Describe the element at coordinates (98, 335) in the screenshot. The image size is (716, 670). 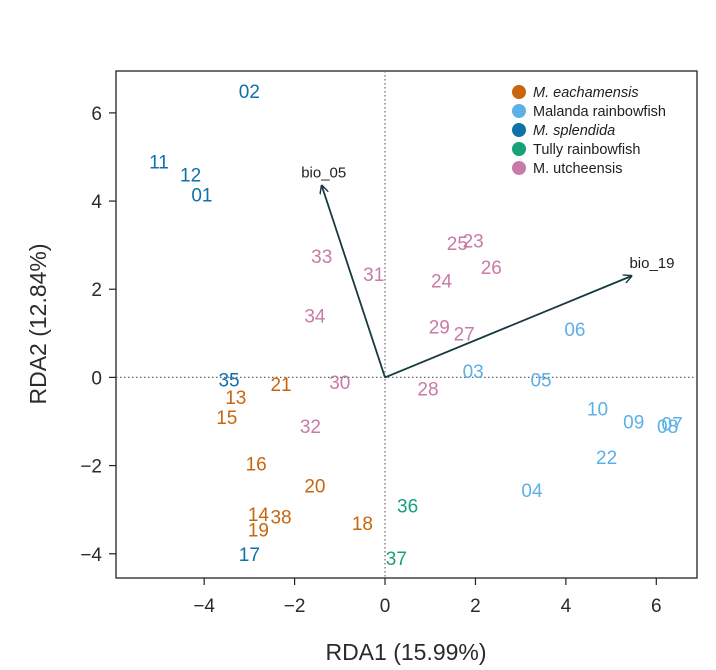
I see `y-axis: −4 −2 0 2 4 6` at that location.